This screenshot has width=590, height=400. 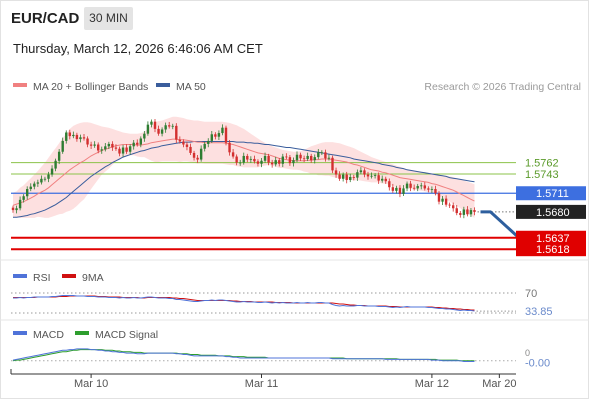 What do you see at coordinates (542, 164) in the screenshot?
I see `level-label-1.5762: 1.5762` at bounding box center [542, 164].